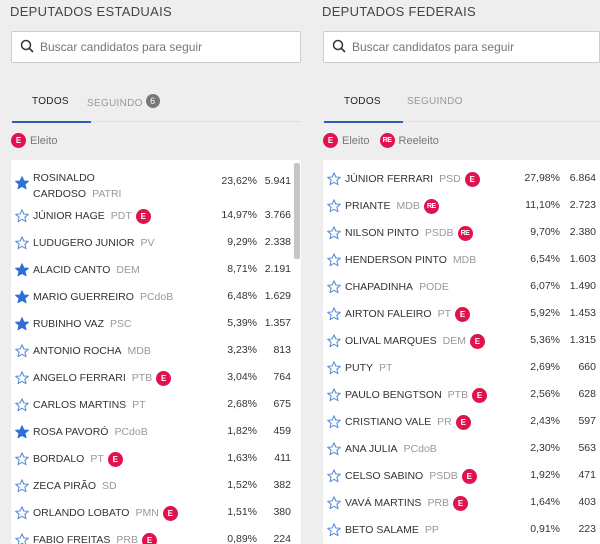 Image resolution: width=600 pixels, height=544 pixels. Describe the element at coordinates (382, 233) in the screenshot. I see `candidate-name-text: NILSON PINTO` at that location.